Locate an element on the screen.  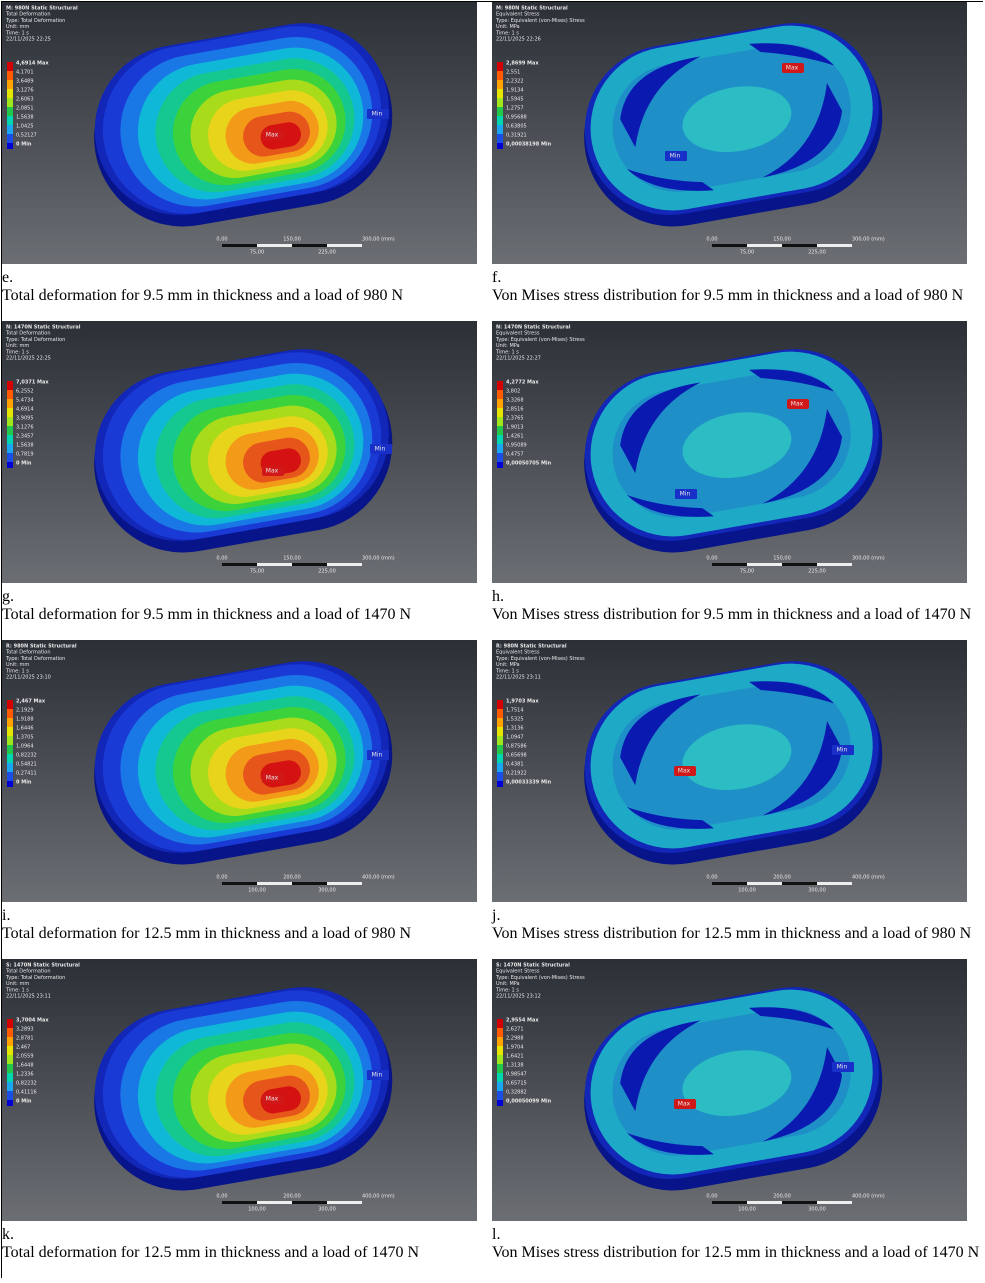
scale-label: 100,00 is located at coordinates (747, 1210).